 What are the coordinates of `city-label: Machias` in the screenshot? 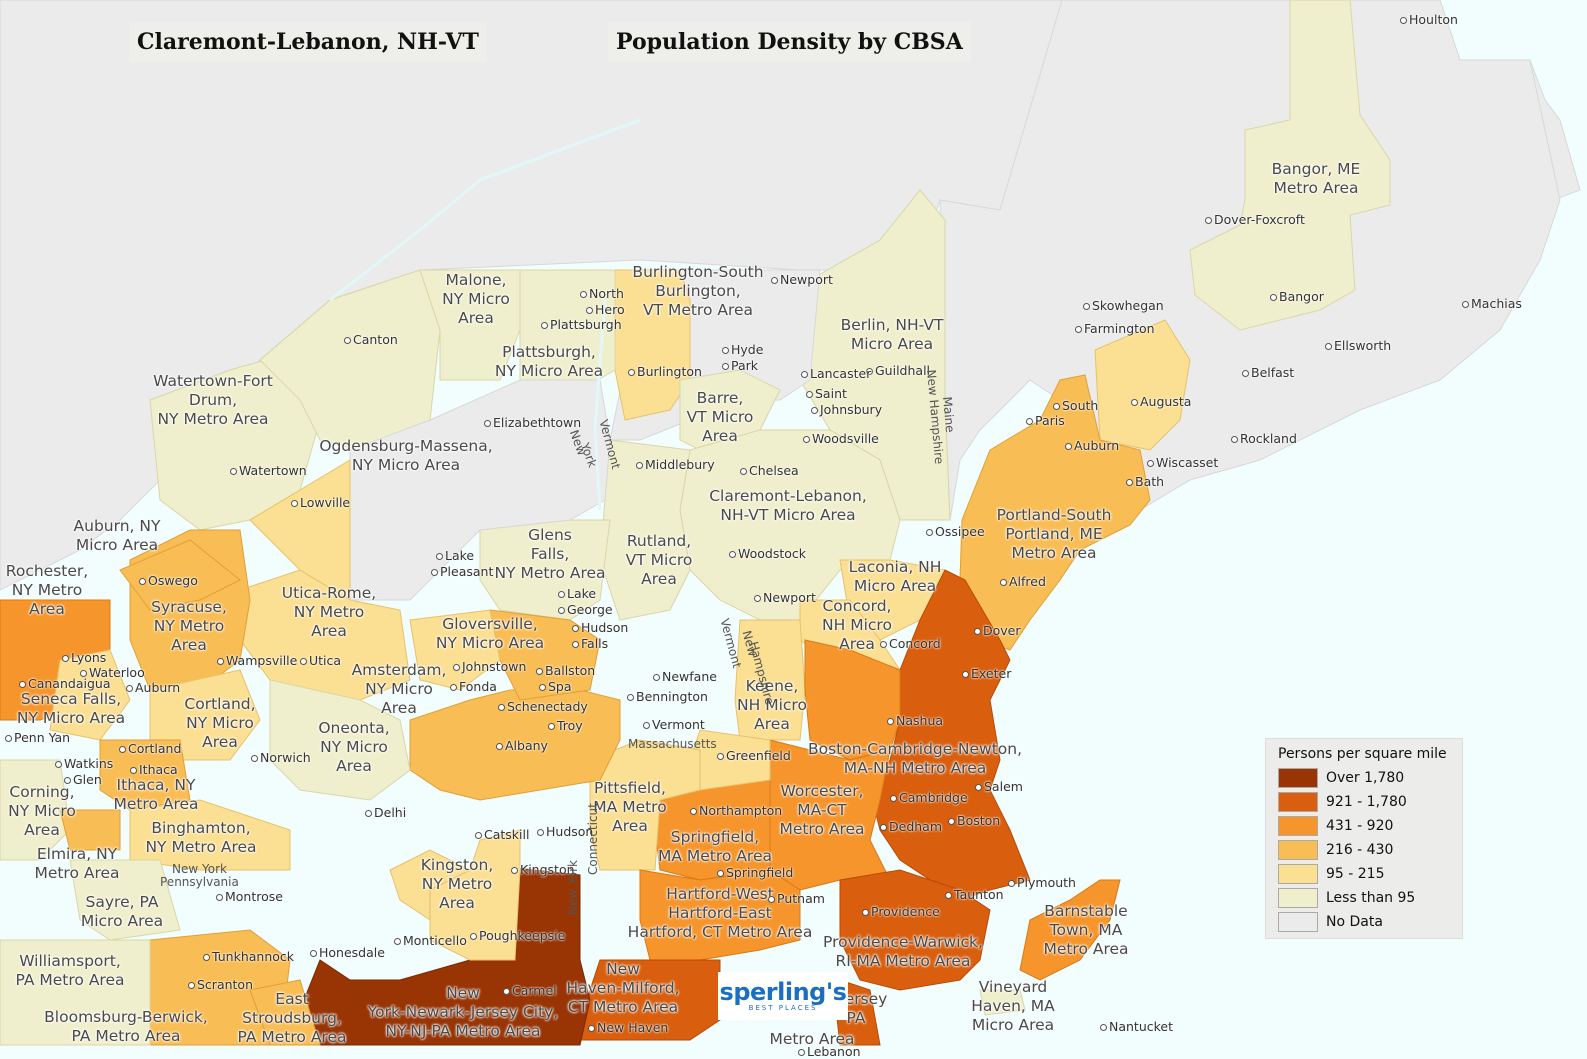 It's located at (1492, 303).